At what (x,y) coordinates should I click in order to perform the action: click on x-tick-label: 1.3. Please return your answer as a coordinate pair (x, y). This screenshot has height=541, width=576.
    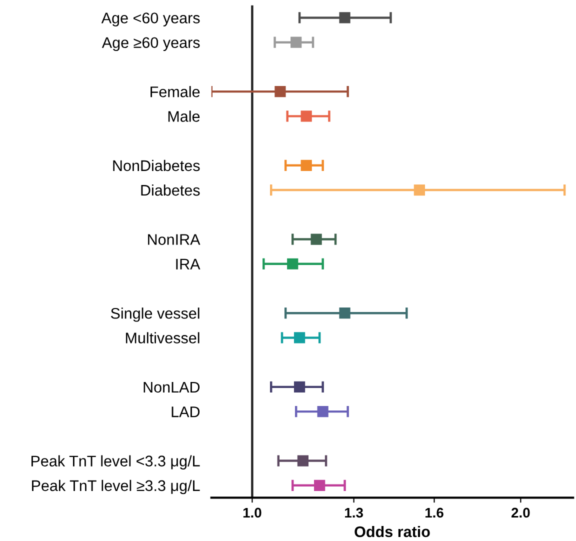
    Looking at the image, I should click on (354, 513).